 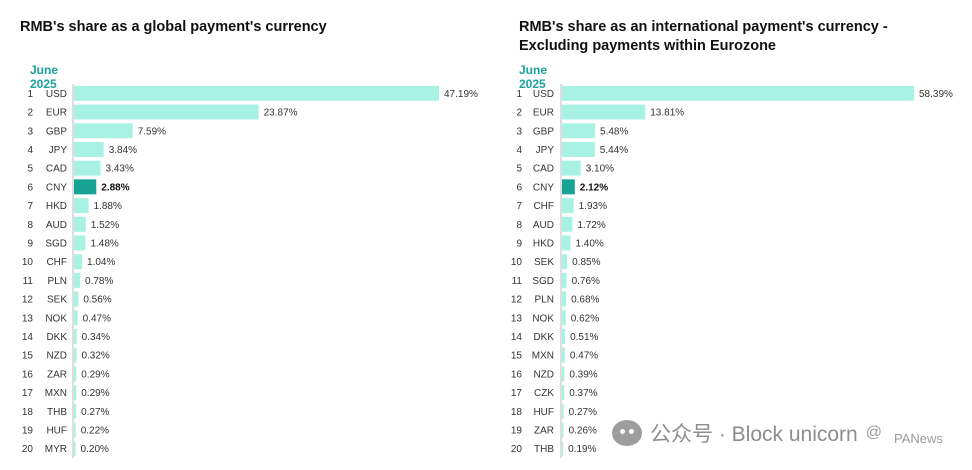 What do you see at coordinates (105, 225) in the screenshot?
I see `value-label: 1.52%` at bounding box center [105, 225].